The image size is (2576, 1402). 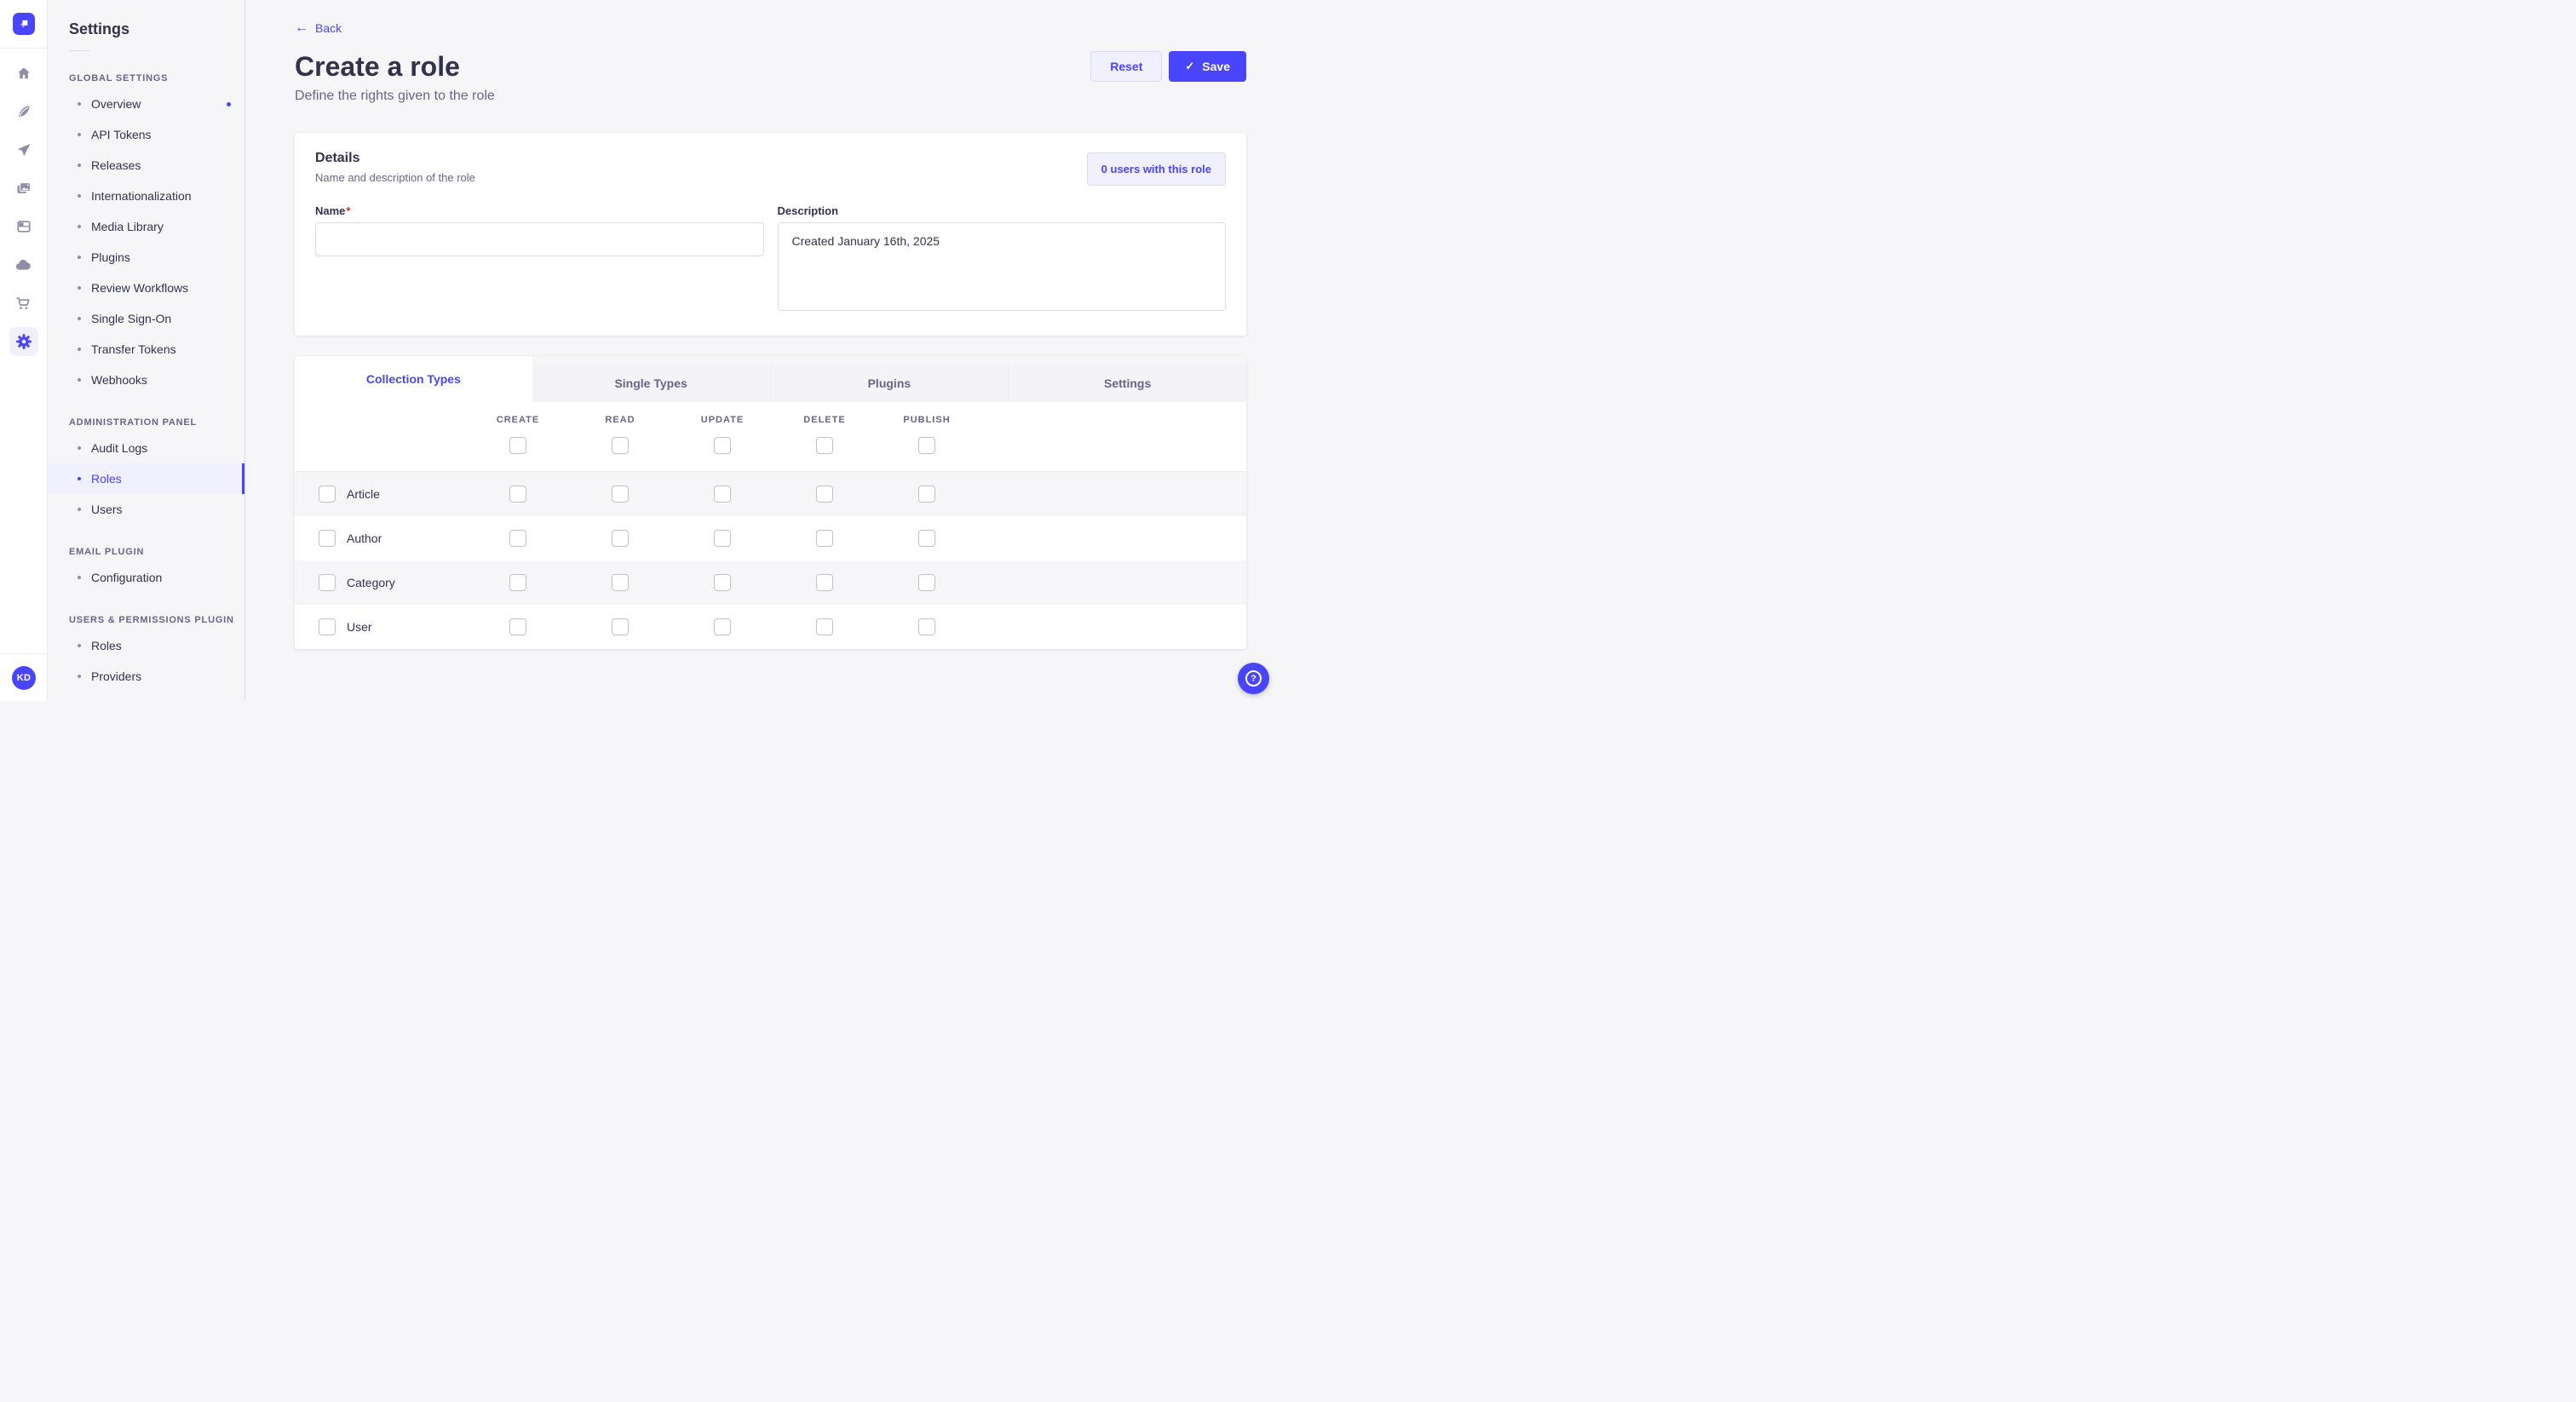 I want to click on sidebar-item-review-workflows: Review Workflows, so click(x=146, y=288).